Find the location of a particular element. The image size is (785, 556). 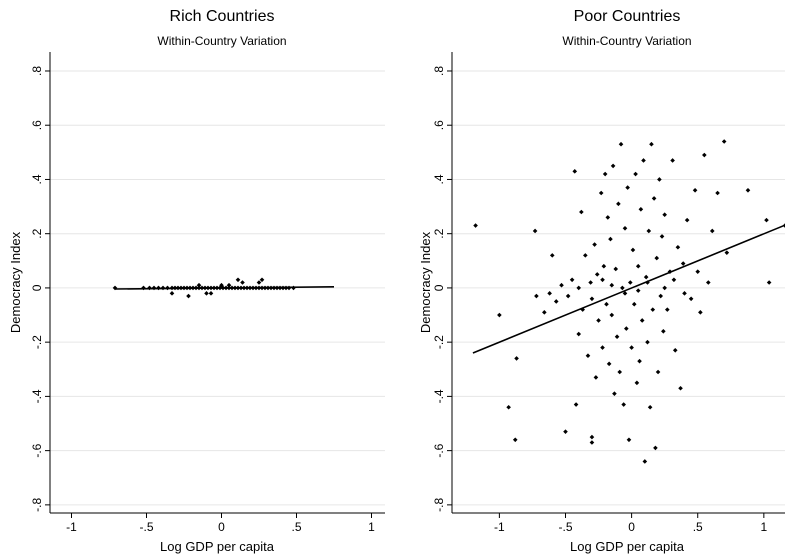

y-tick-label: -.8 is located at coordinates (439, 505).